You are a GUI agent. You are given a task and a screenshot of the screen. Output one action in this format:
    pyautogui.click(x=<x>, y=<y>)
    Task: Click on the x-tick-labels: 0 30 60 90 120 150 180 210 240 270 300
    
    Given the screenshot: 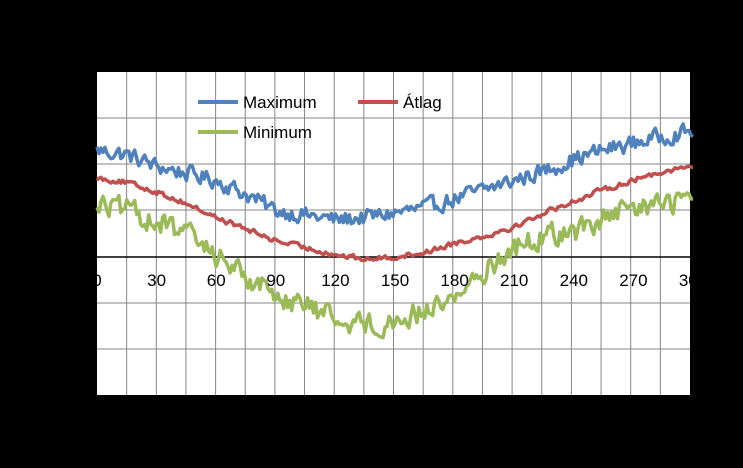 What is the action you would take?
    pyautogui.click(x=399, y=280)
    